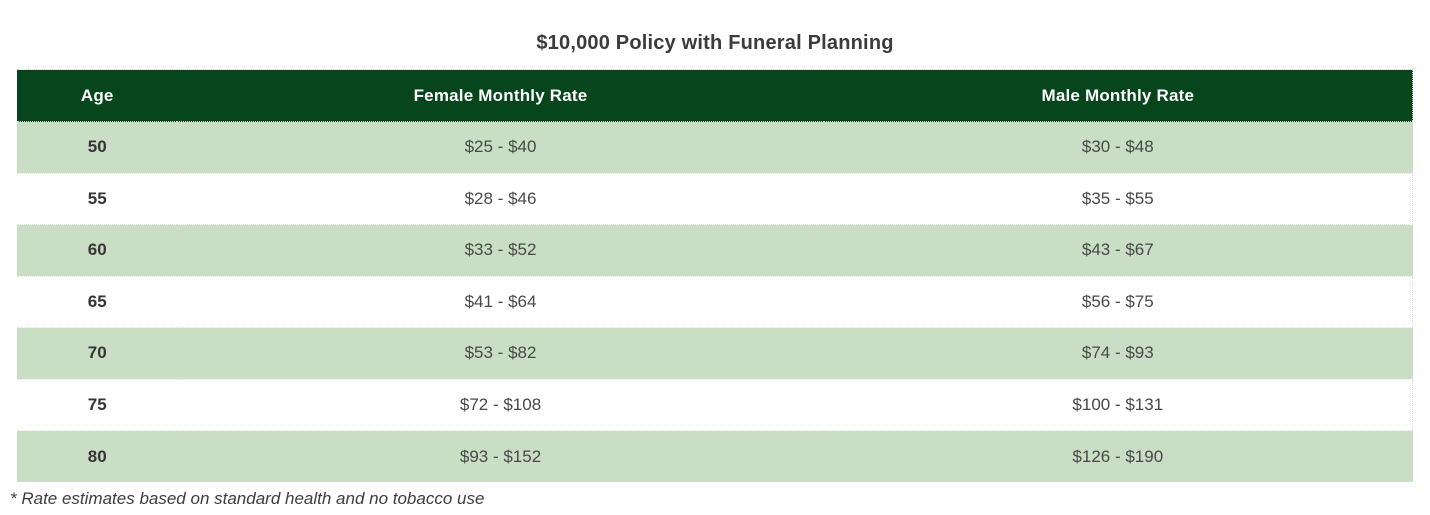 This screenshot has width=1430, height=515. I want to click on age-cell: 55, so click(97, 198).